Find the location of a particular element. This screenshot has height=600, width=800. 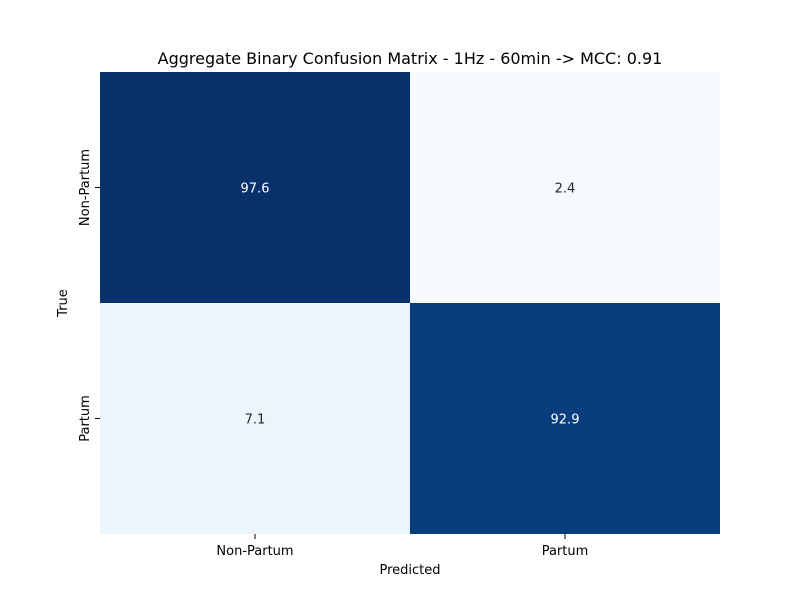

y-tick-label: Non-Partum is located at coordinates (85, 187).